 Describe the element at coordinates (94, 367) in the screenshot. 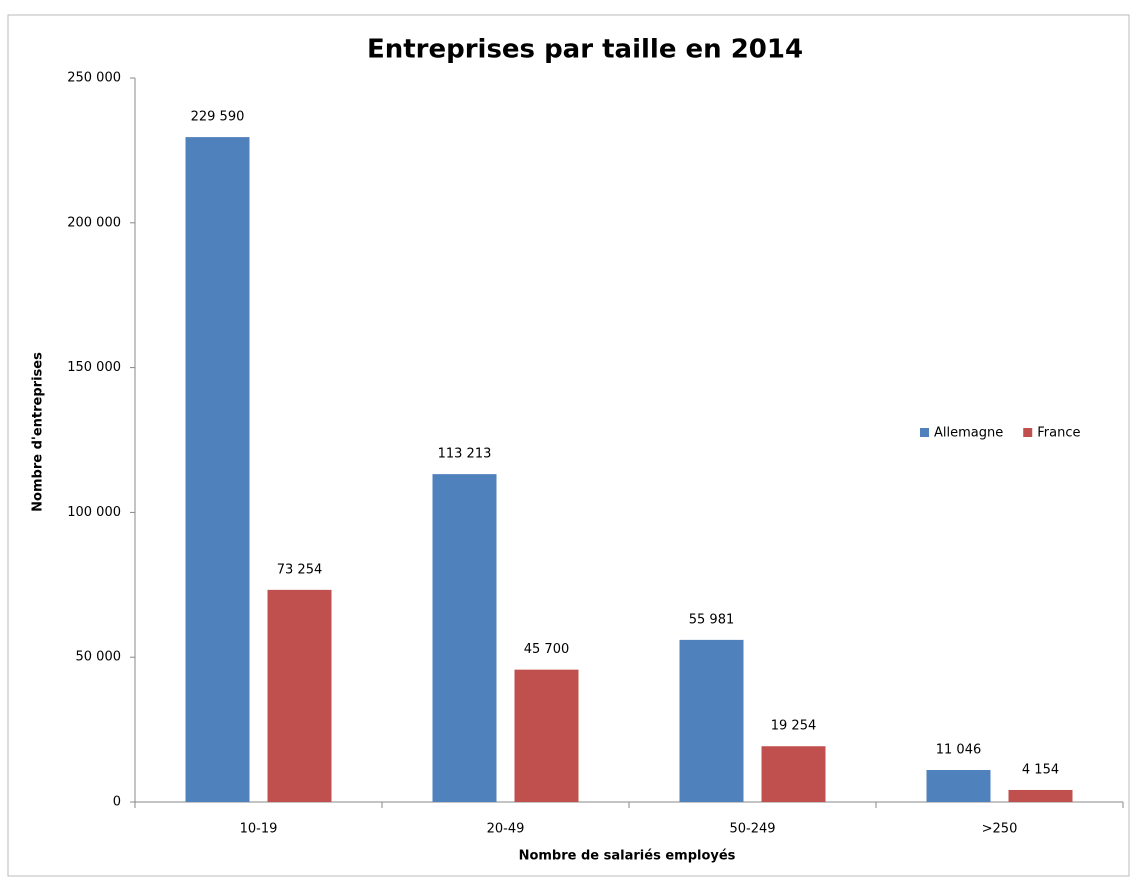

I see `y-tick-label: 150 000` at that location.